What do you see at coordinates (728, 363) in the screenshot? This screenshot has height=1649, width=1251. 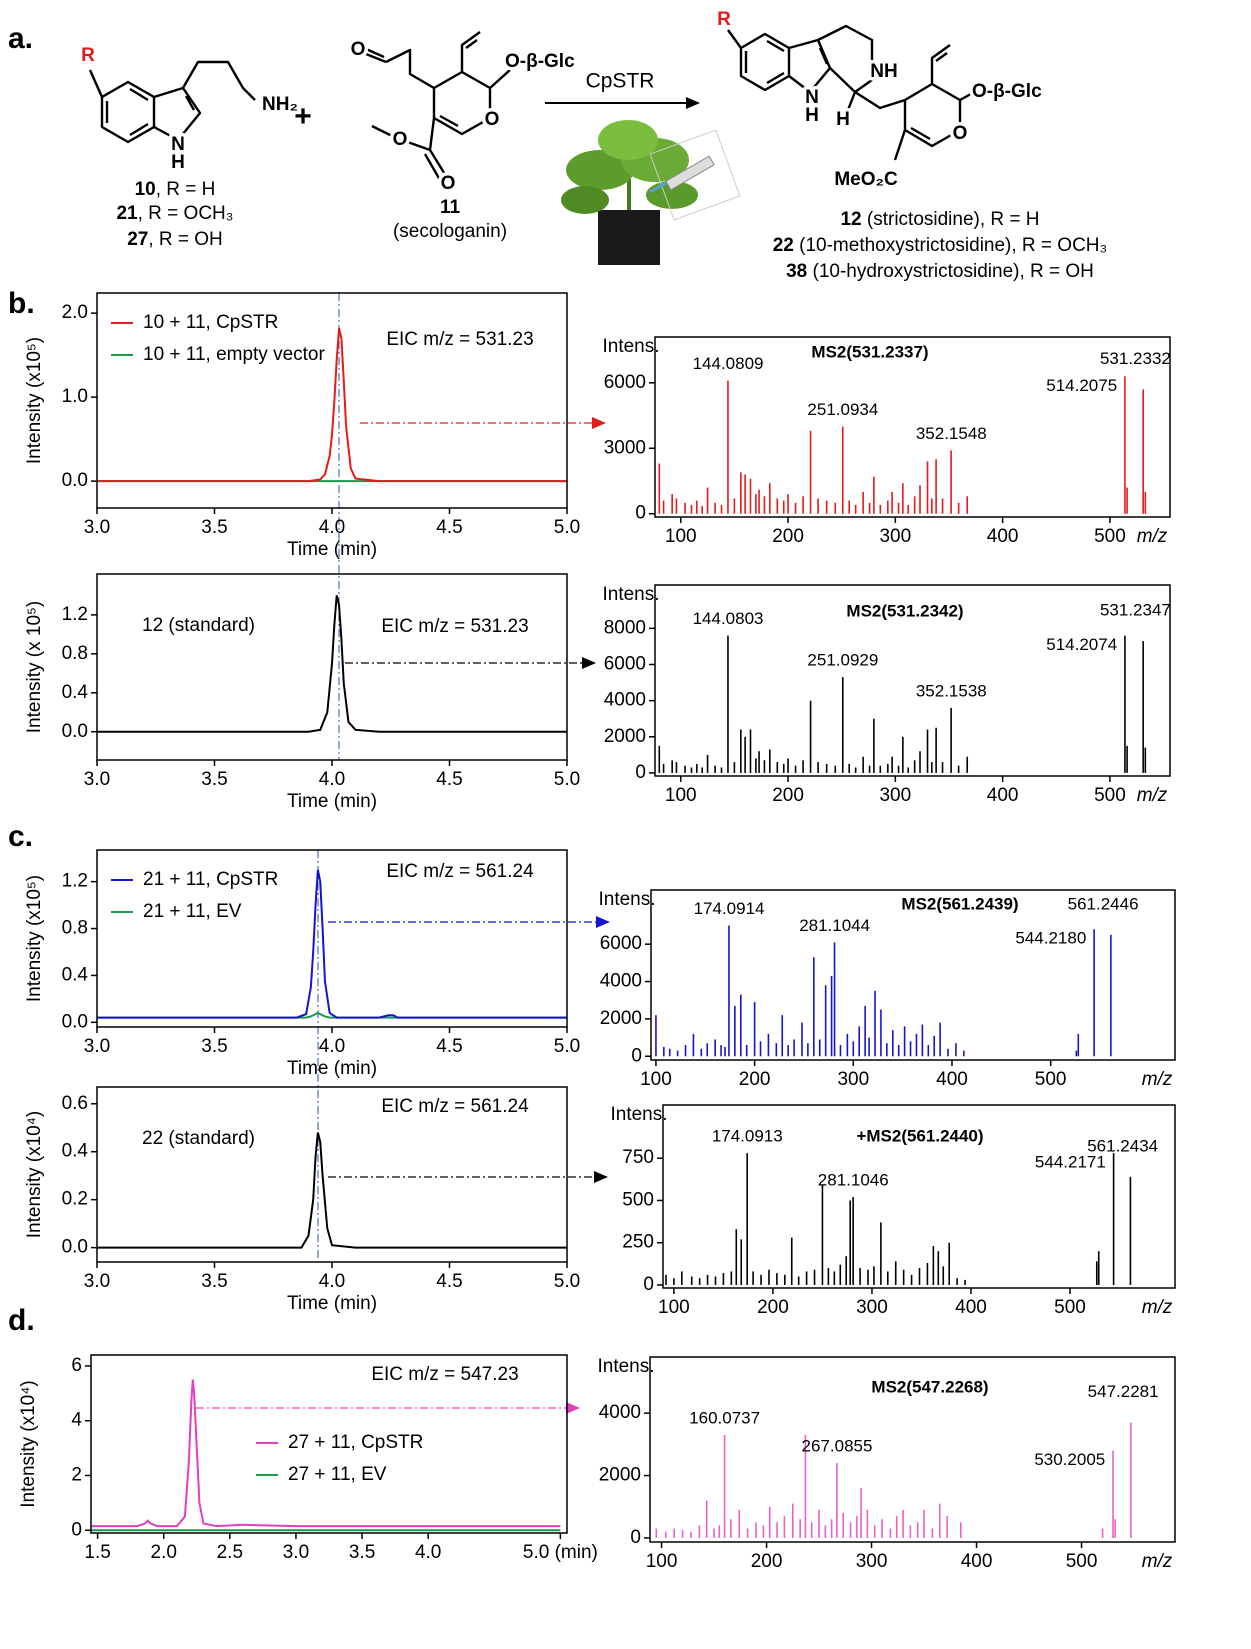 I see `peak-label: 144.0809` at bounding box center [728, 363].